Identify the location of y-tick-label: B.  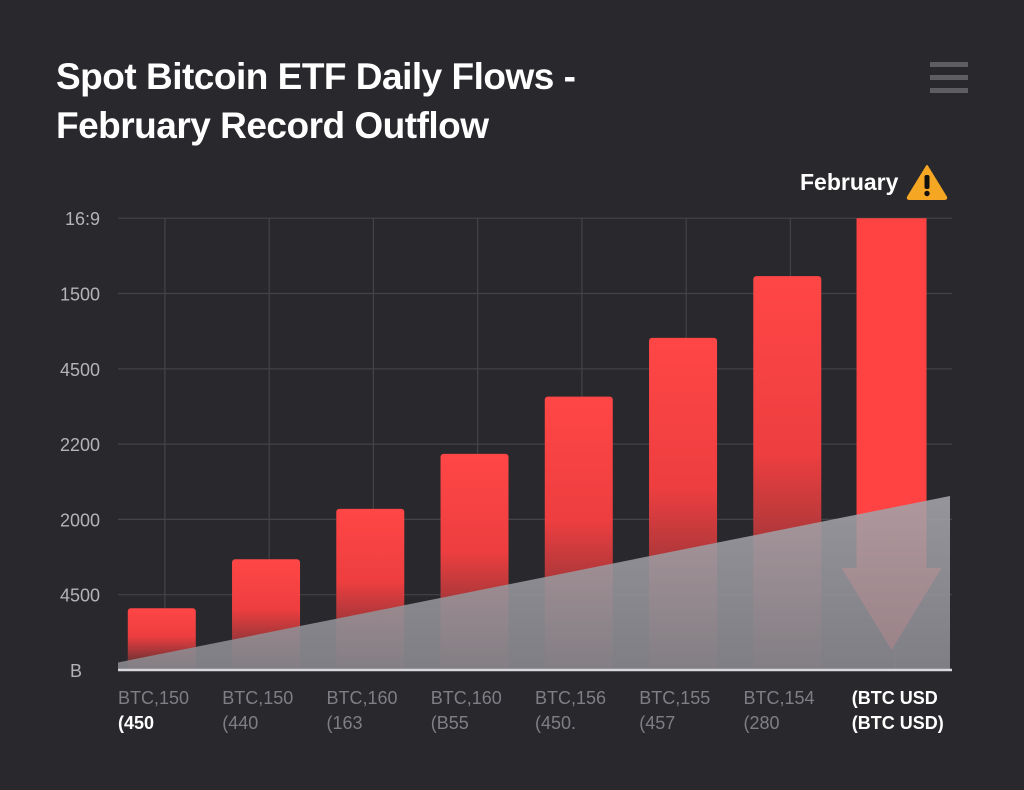
(76, 671).